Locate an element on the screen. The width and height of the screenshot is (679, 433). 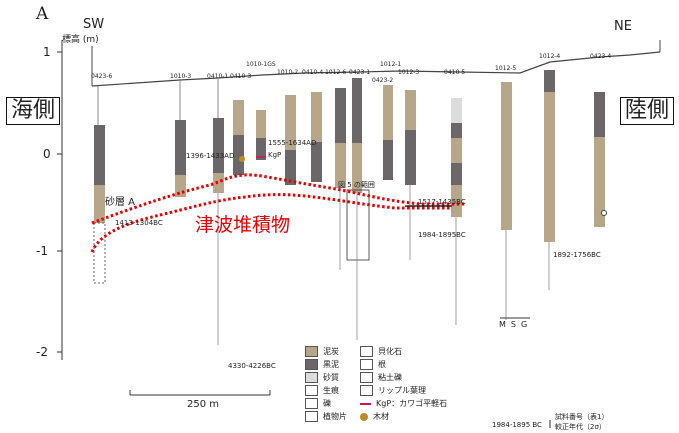
direction-sw: SW is located at coordinates (94, 24).